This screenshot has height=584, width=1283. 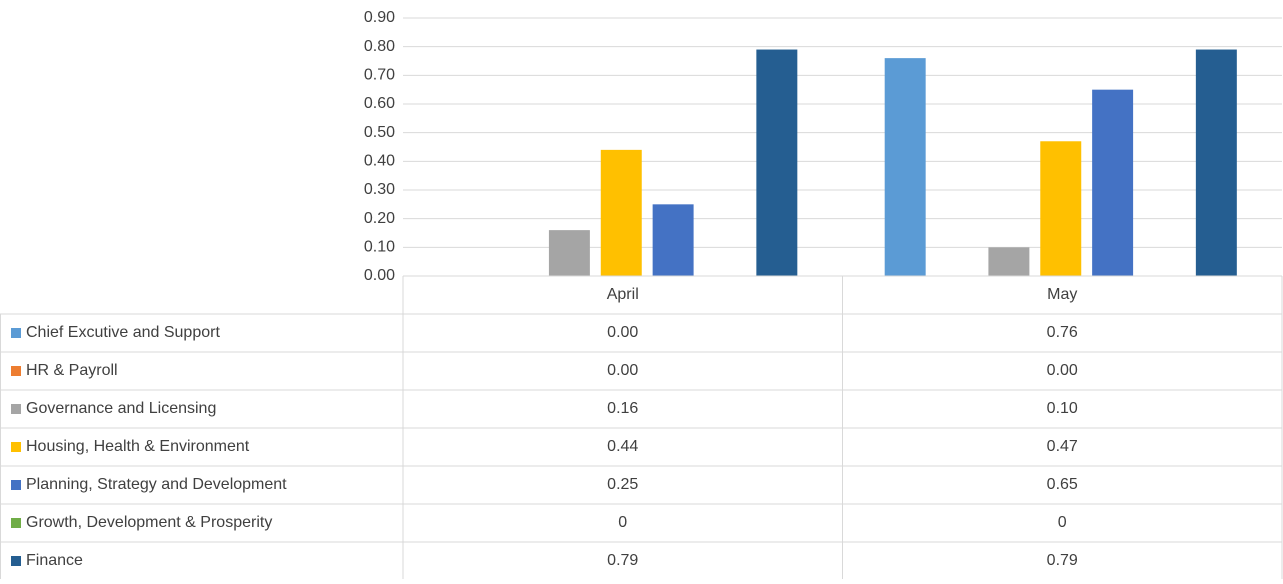 I want to click on y-tick-label: 0.00, so click(x=379, y=275).